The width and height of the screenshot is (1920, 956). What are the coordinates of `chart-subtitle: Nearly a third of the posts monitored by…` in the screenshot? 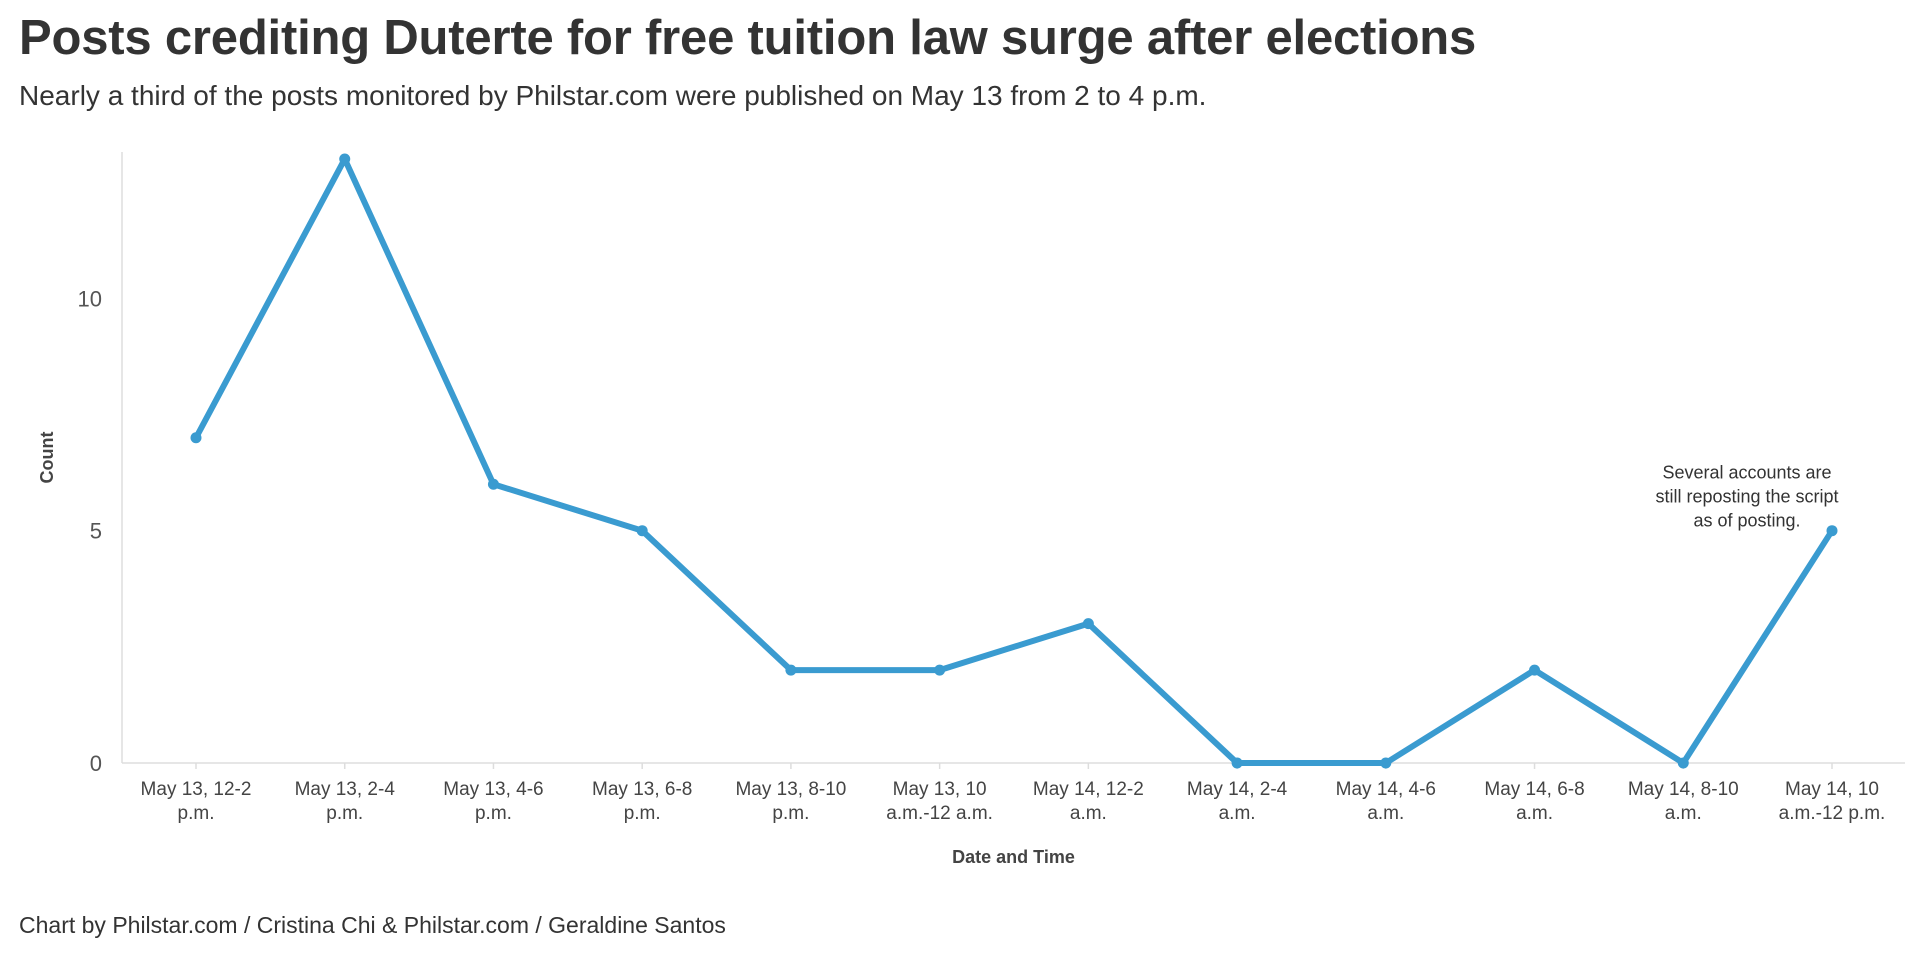 It's located at (613, 95).